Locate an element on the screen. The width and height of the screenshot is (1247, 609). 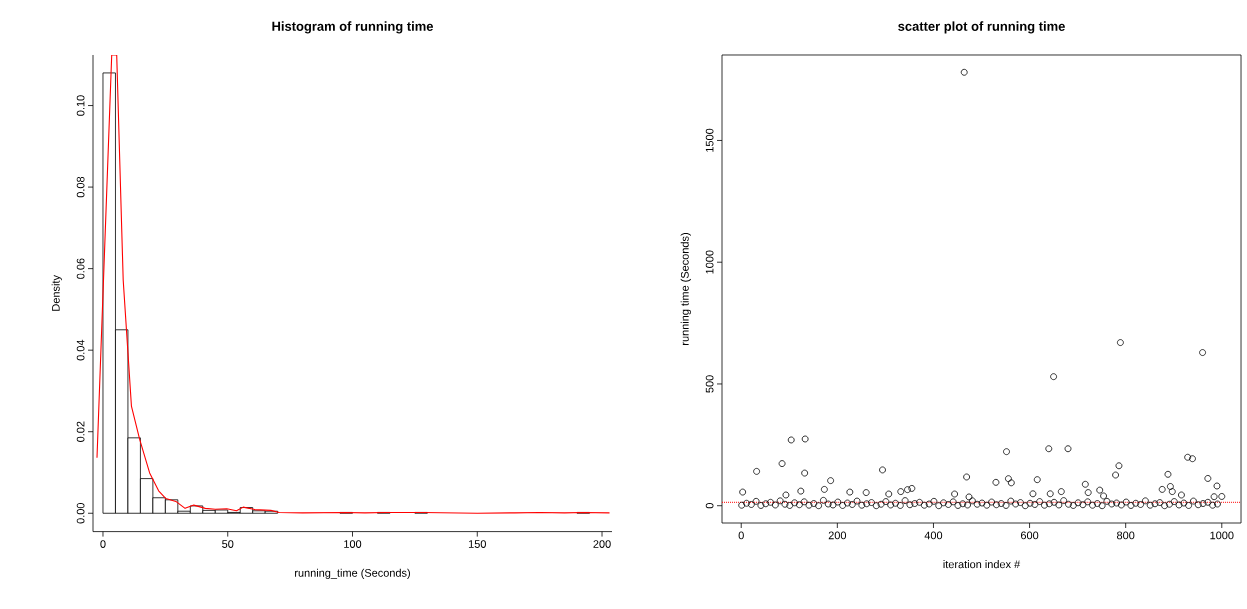
x-tick-label: 1000 is located at coordinates (1222, 535).